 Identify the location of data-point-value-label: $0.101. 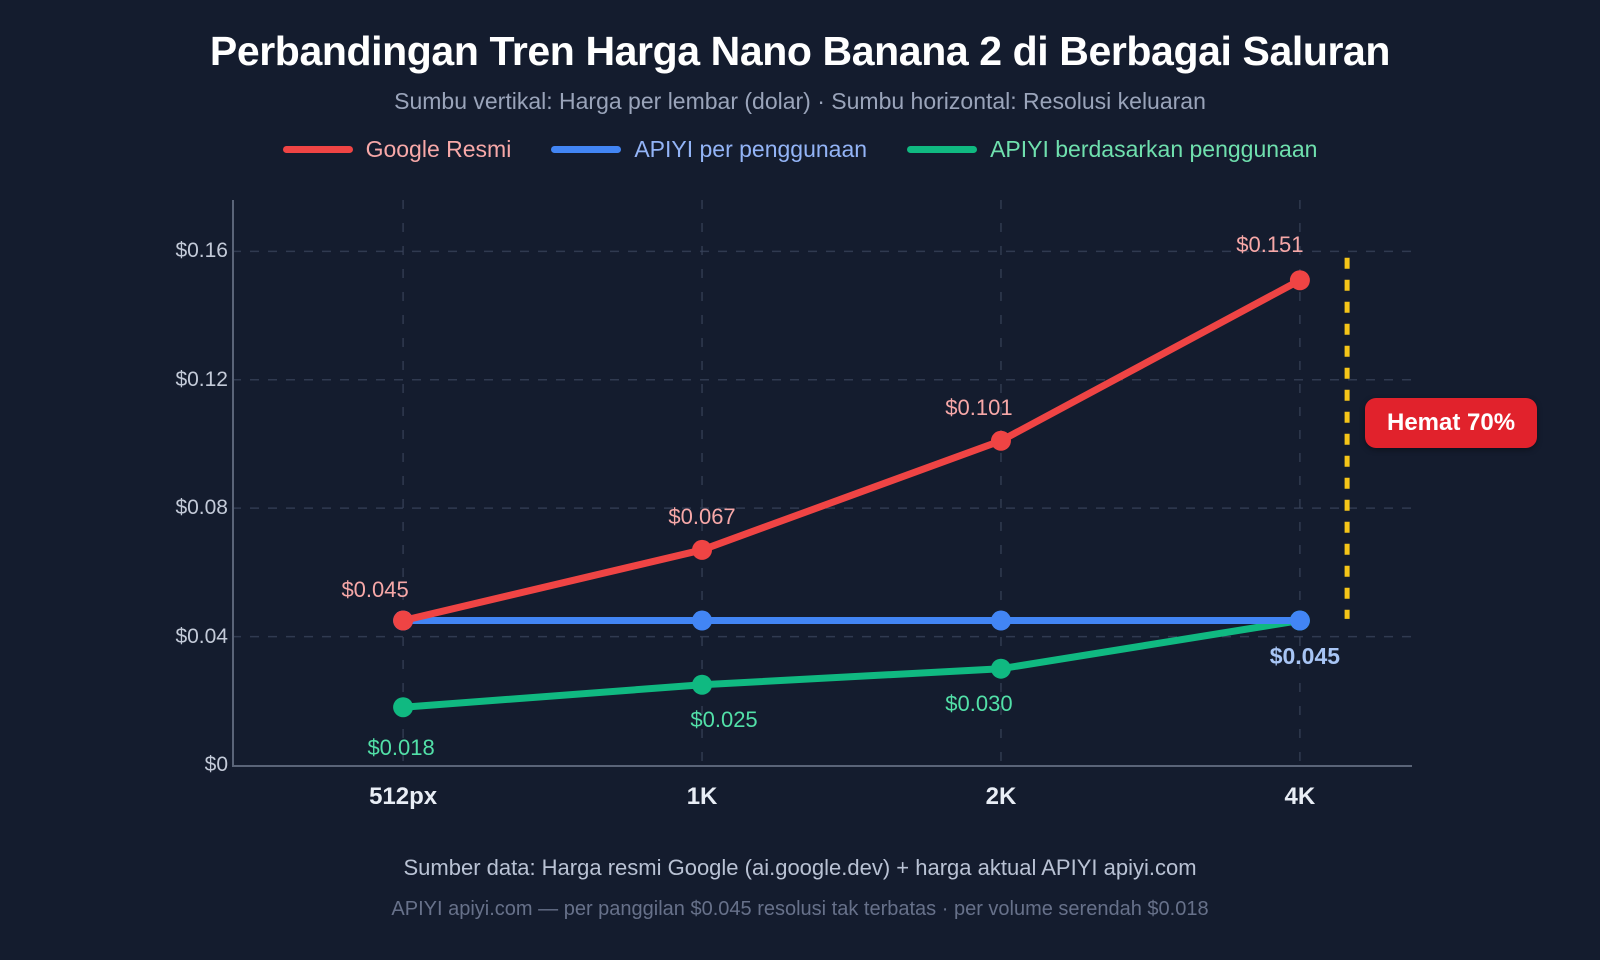
(979, 407).